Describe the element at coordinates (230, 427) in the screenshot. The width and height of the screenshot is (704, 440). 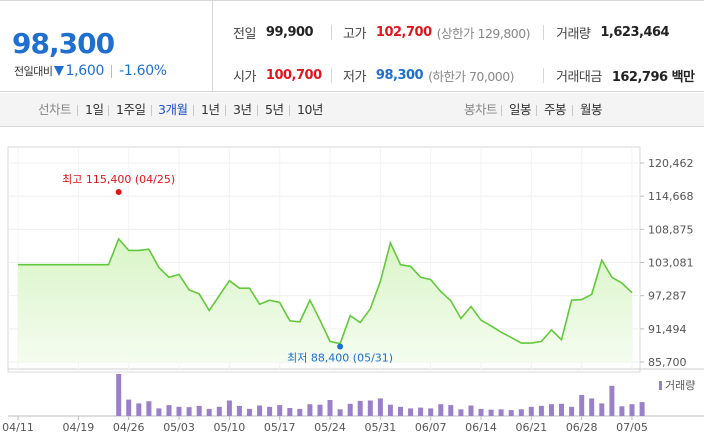
I see `x-tick-label: 05/10` at that location.